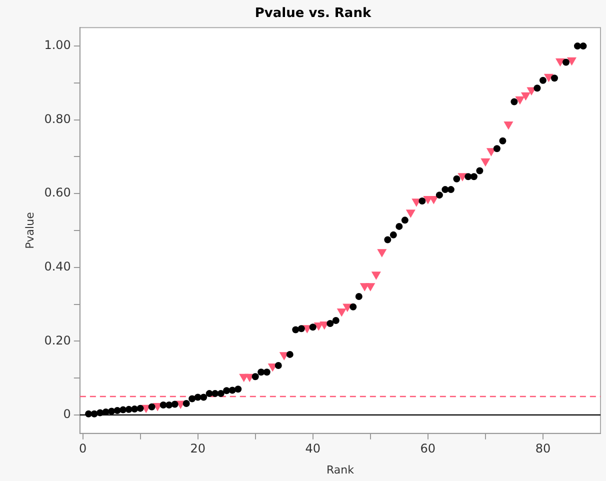 Image resolution: width=606 pixels, height=481 pixels. Describe the element at coordinates (428, 449) in the screenshot. I see `x-tick-label: 60` at that location.